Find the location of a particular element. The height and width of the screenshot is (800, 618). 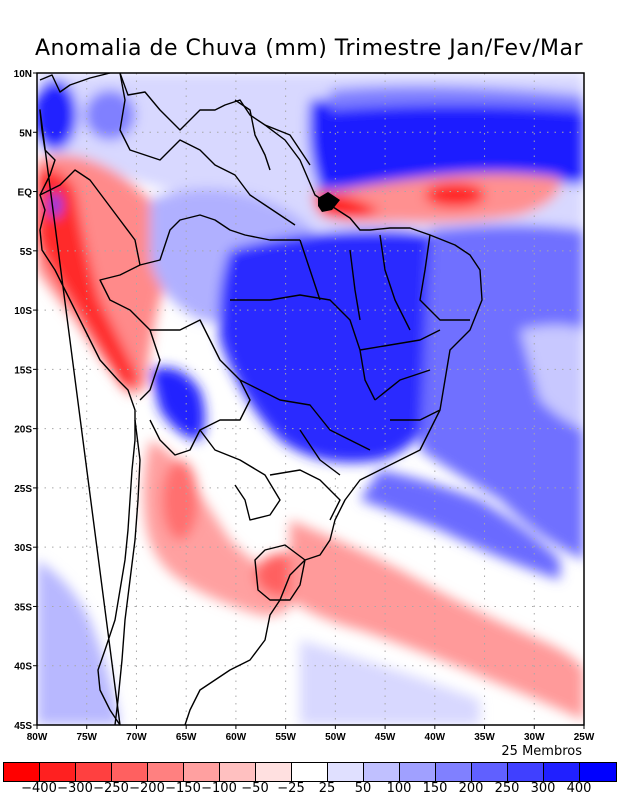

x-tick-label: 70W is located at coordinates (136, 737).